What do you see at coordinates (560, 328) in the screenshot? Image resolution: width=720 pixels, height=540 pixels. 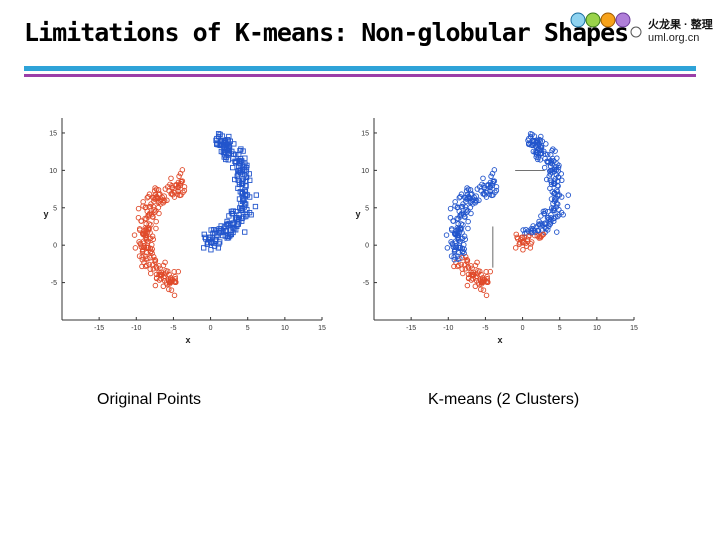 I see `x-tick-label: 5` at bounding box center [560, 328].